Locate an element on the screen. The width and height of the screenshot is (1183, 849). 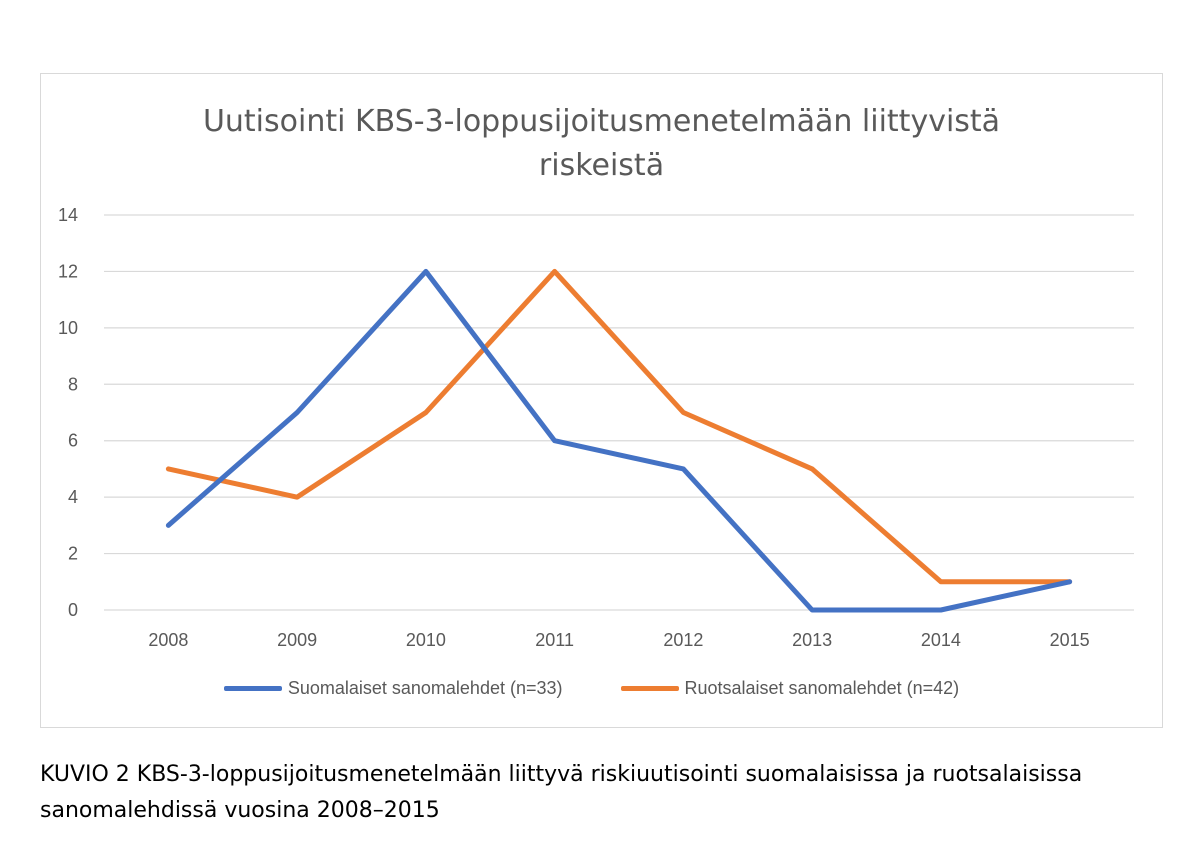
y-tick-label: 6 is located at coordinates (73, 441).